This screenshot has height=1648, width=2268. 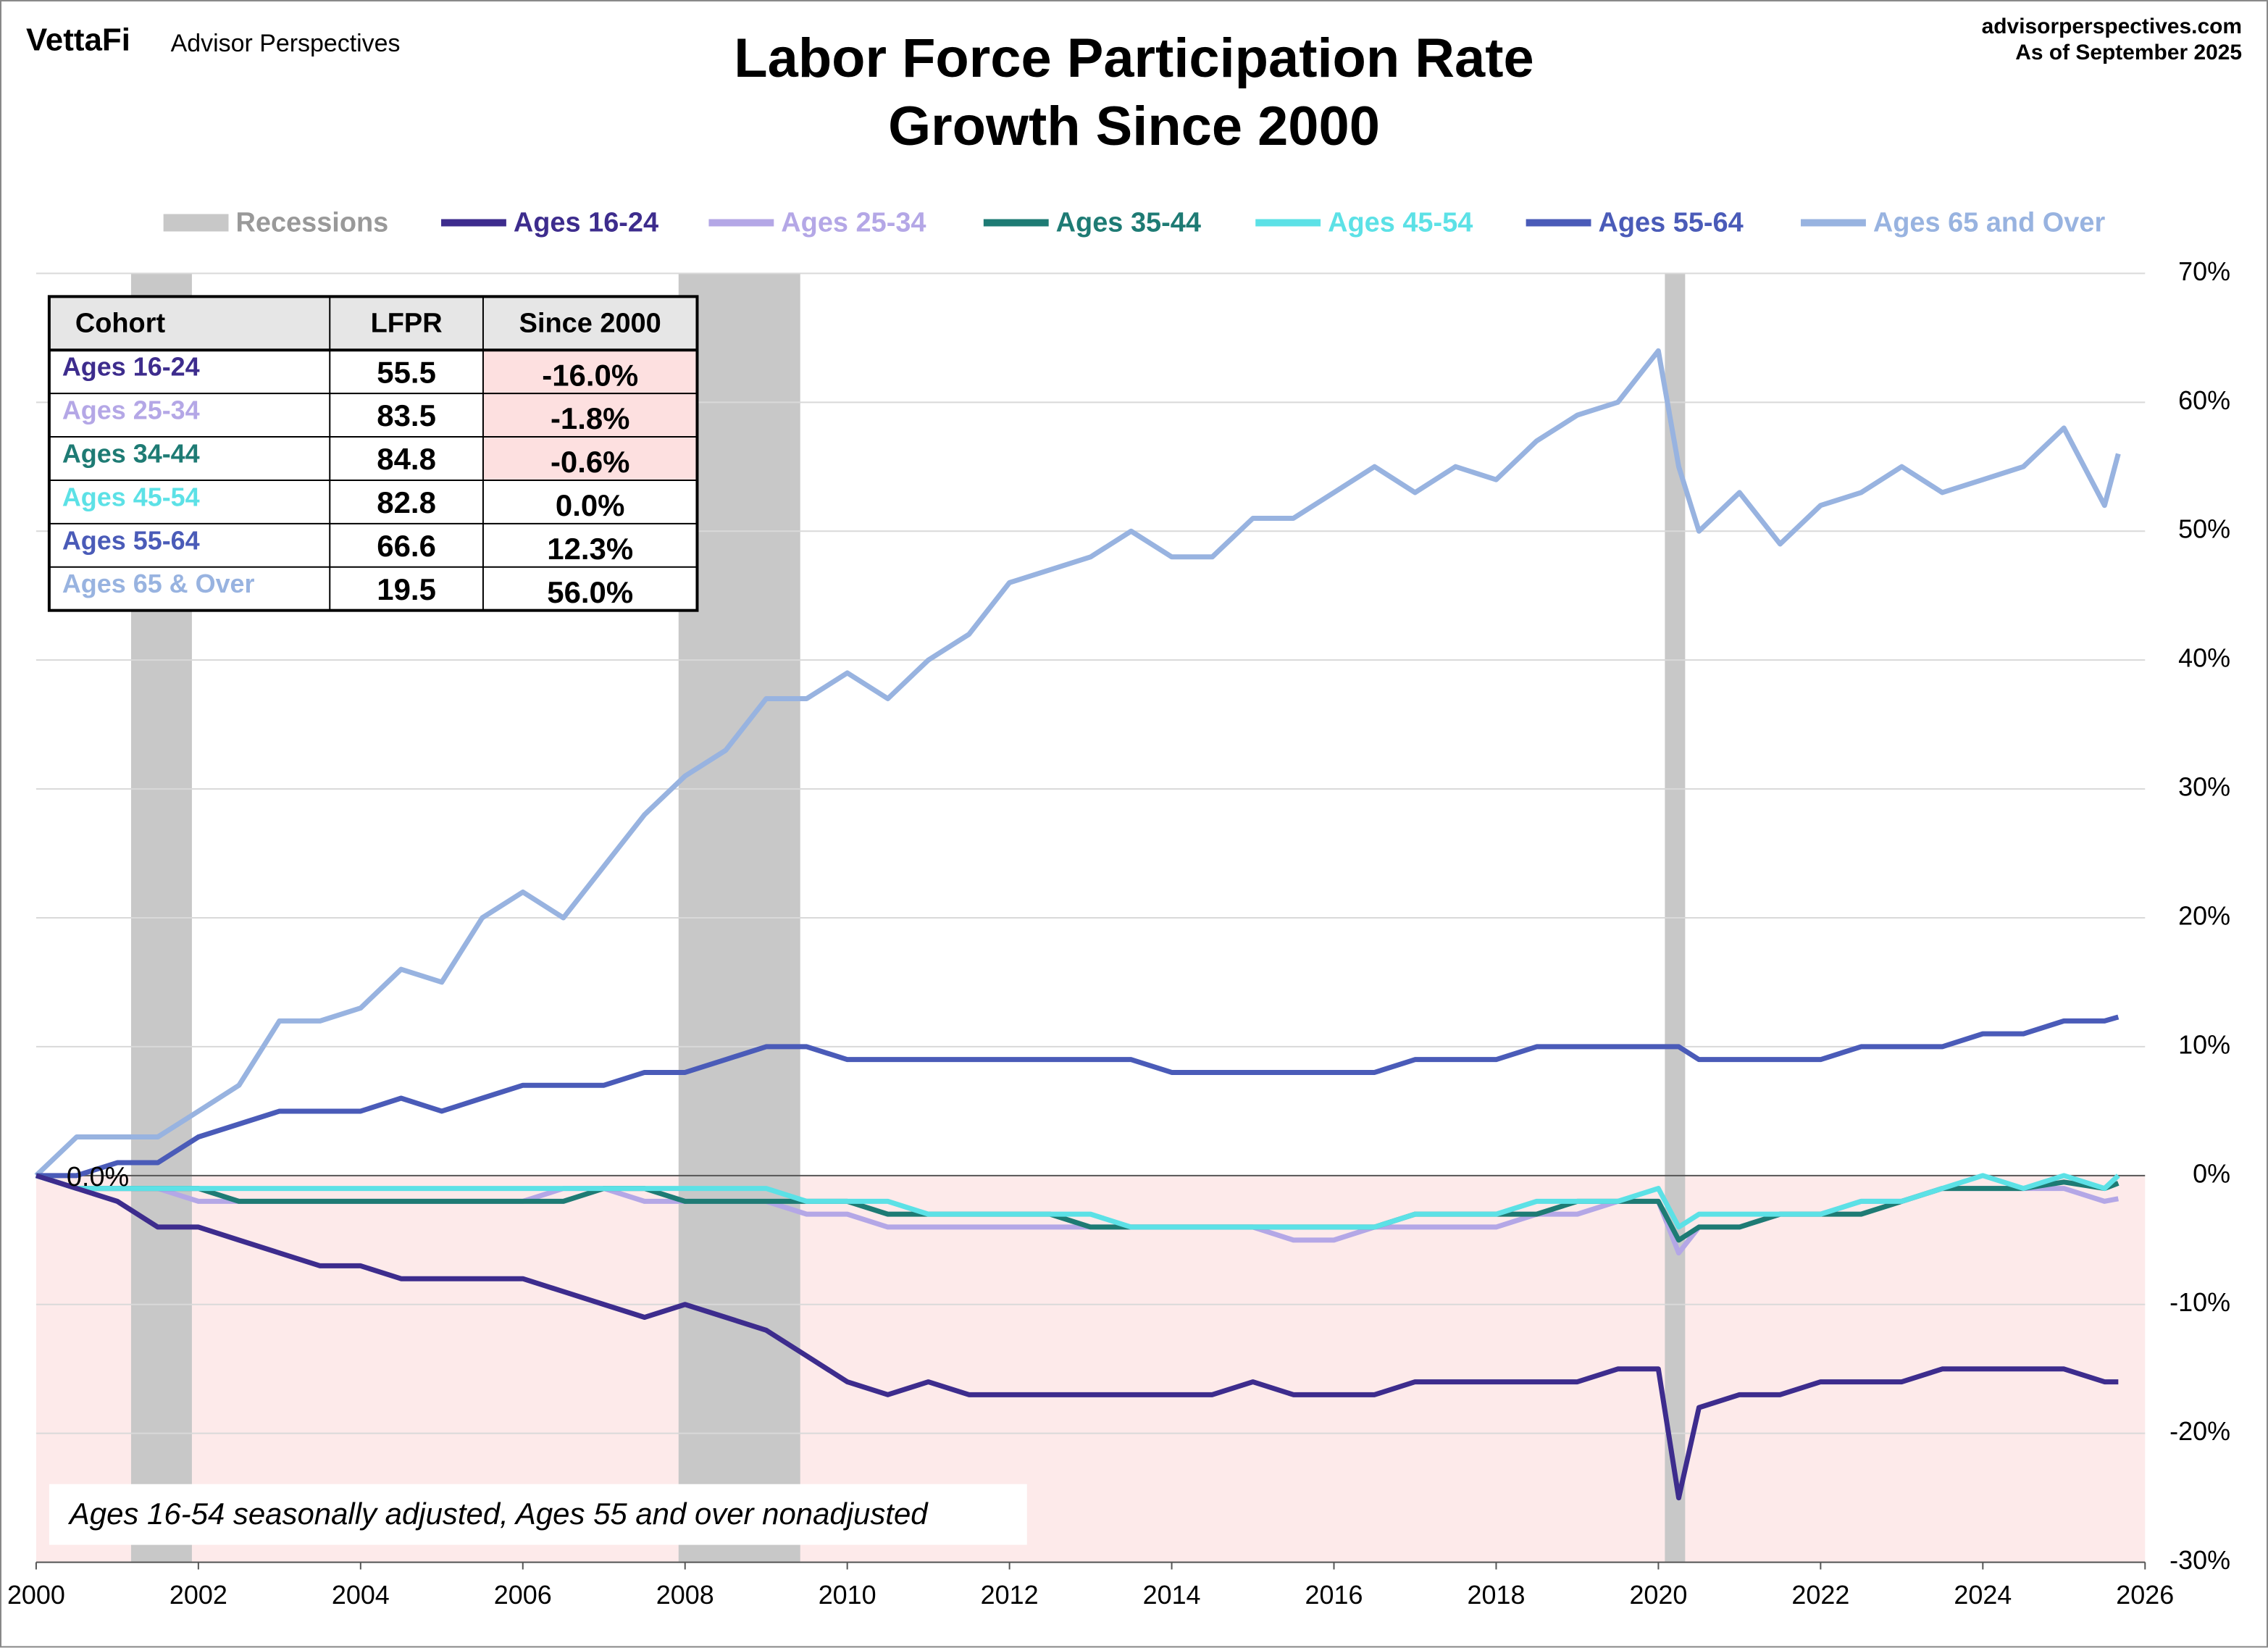 What do you see at coordinates (2212, 1173) in the screenshot?
I see `y-tick-label: 0%` at bounding box center [2212, 1173].